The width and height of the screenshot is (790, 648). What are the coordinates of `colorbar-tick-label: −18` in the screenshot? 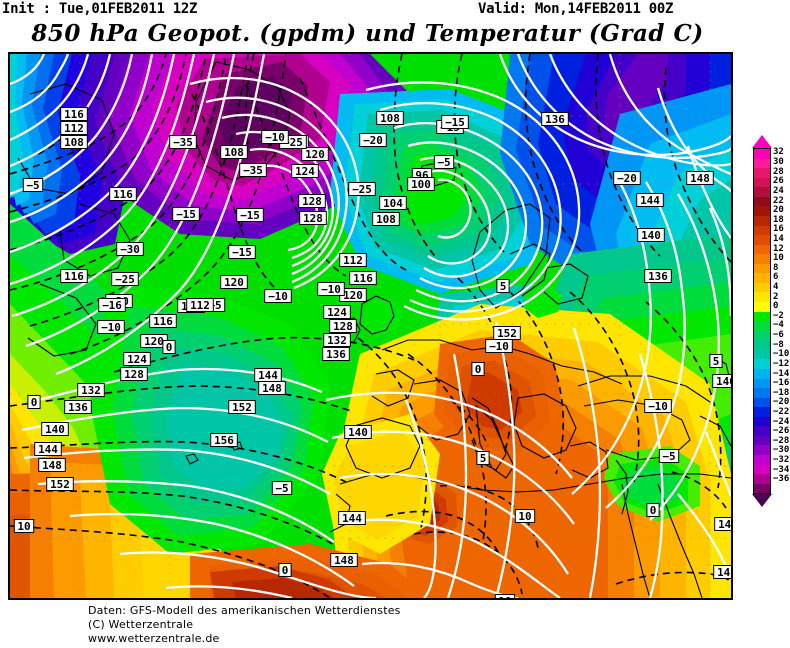 It's located at (781, 392).